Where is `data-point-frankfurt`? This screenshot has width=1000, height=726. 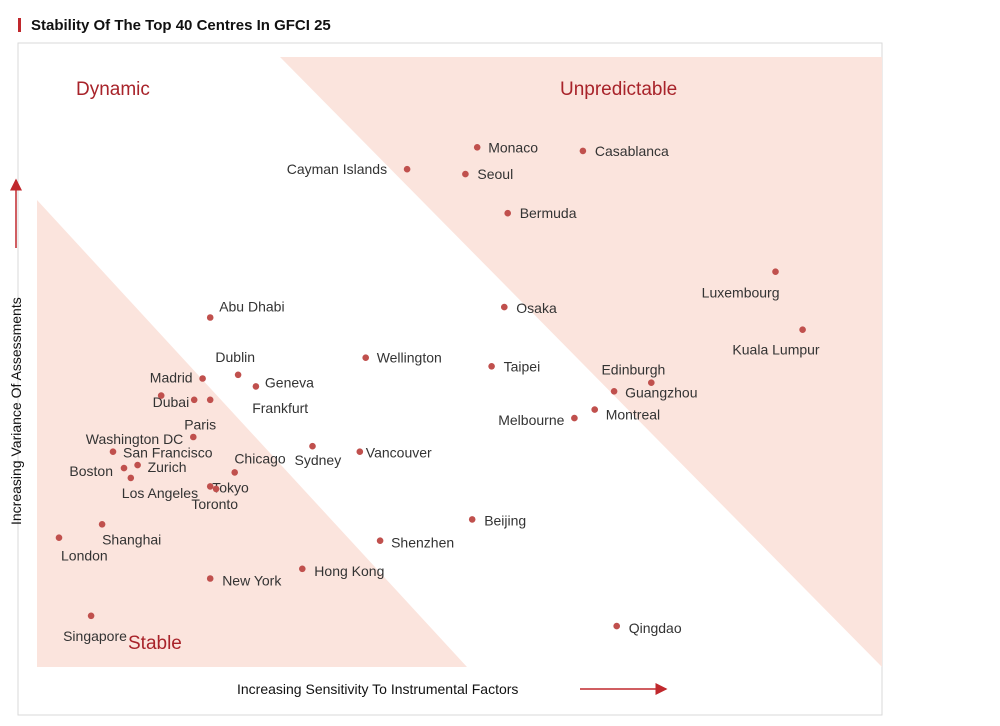 data-point-frankfurt is located at coordinates (210, 400).